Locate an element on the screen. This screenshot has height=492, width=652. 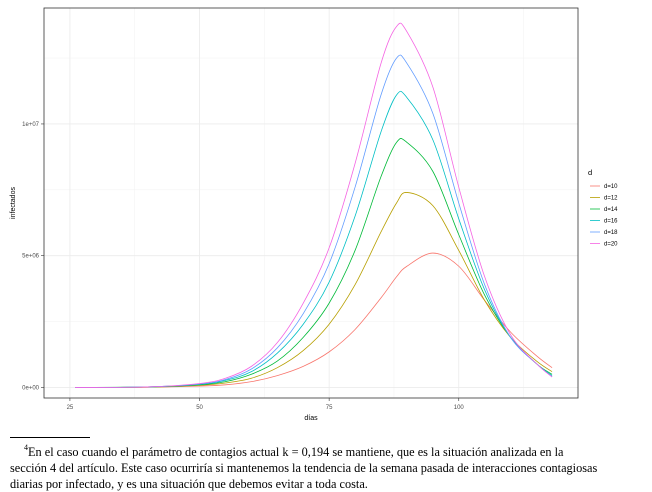
legend-label: d=12 is located at coordinates (611, 199).